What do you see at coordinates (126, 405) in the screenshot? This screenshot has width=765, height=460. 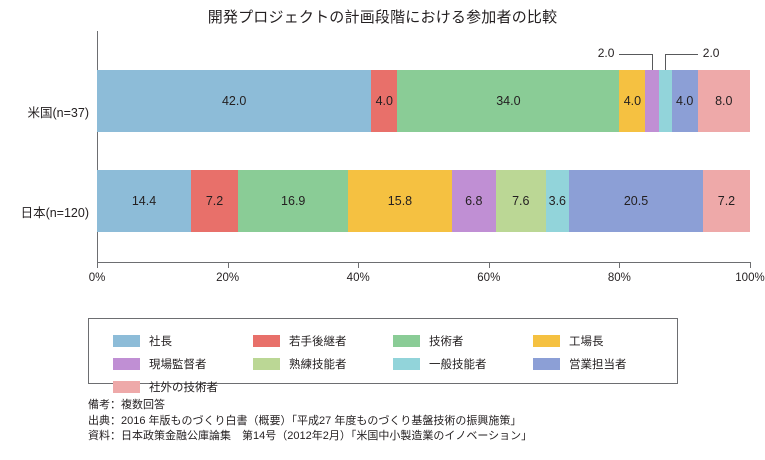 I see `footnote-remarks: 備考：複数回答` at bounding box center [126, 405].